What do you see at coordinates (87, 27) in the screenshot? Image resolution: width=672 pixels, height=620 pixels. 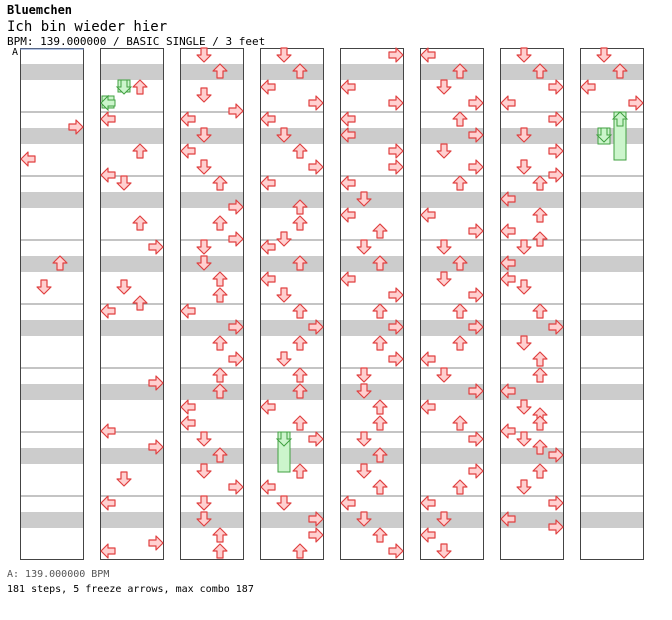 I see `song-title: Ich bin wieder hier` at bounding box center [87, 27].